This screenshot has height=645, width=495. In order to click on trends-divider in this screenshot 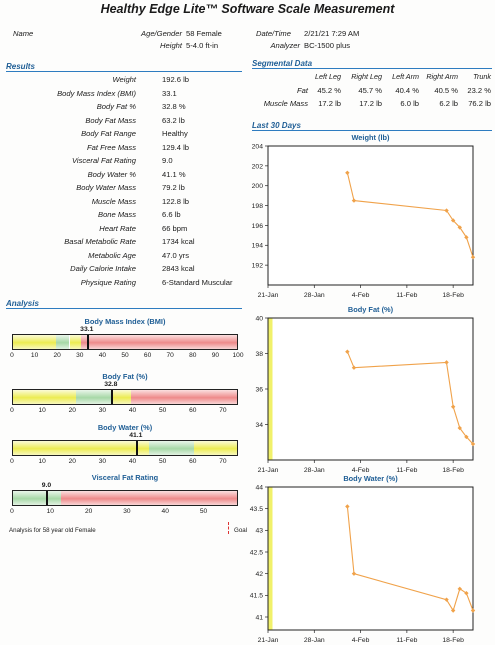, I will do `click(372, 130)`.